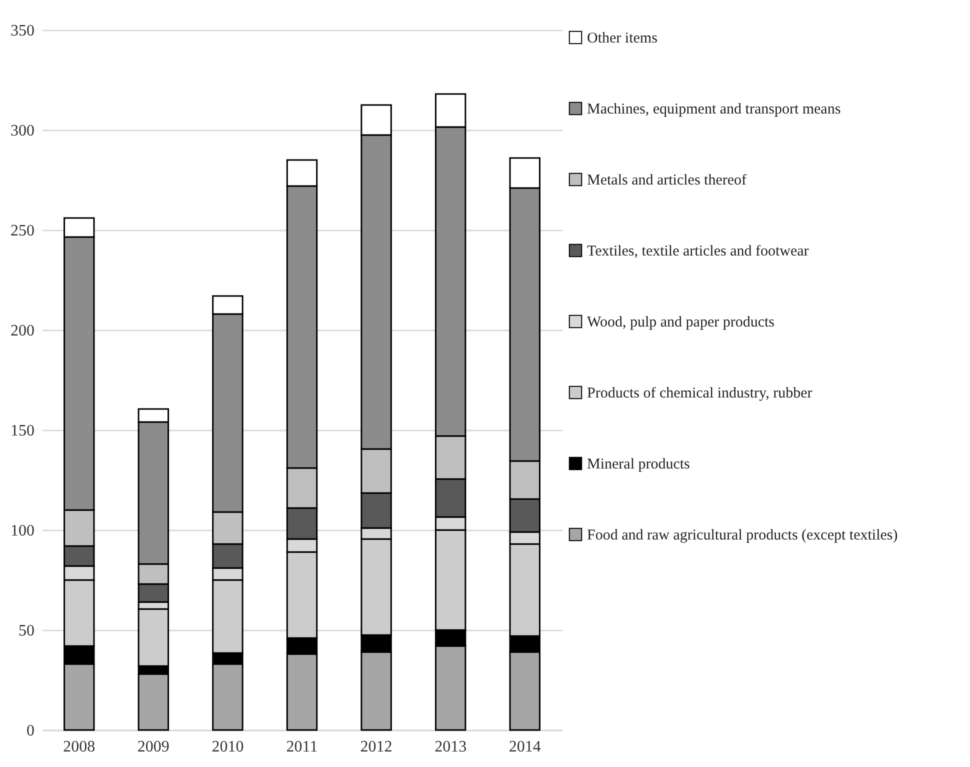 This screenshot has height=767, width=970. Describe the element at coordinates (26, 631) in the screenshot. I see `y-tick-label: 50` at that location.